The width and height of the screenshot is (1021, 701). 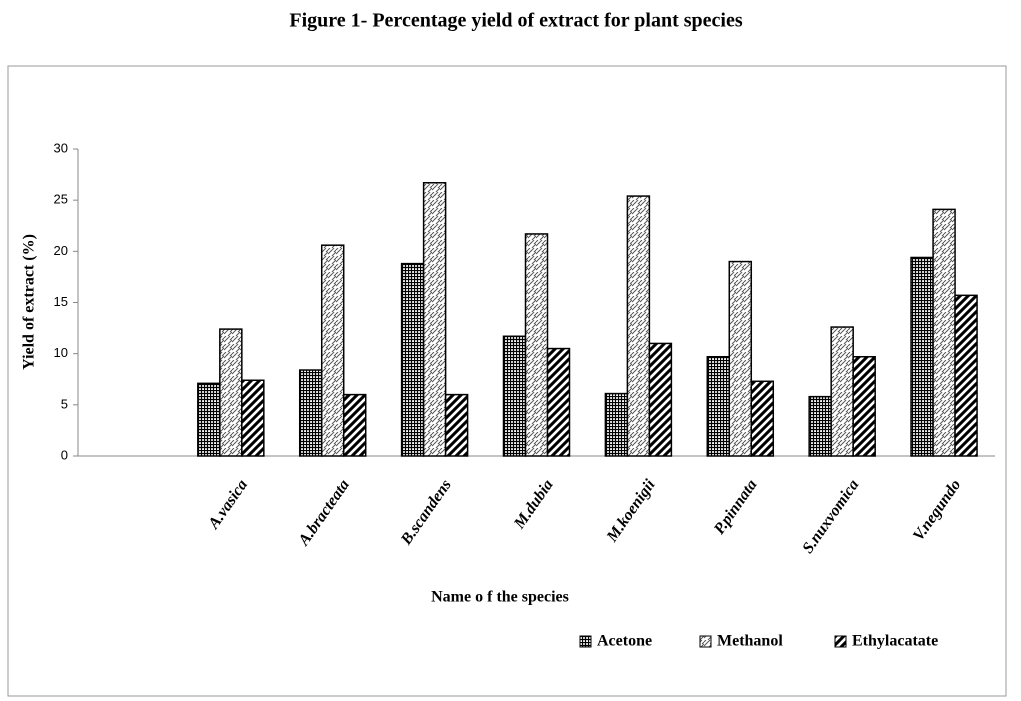 I want to click on y-tick-label: 5, so click(x=64, y=403).